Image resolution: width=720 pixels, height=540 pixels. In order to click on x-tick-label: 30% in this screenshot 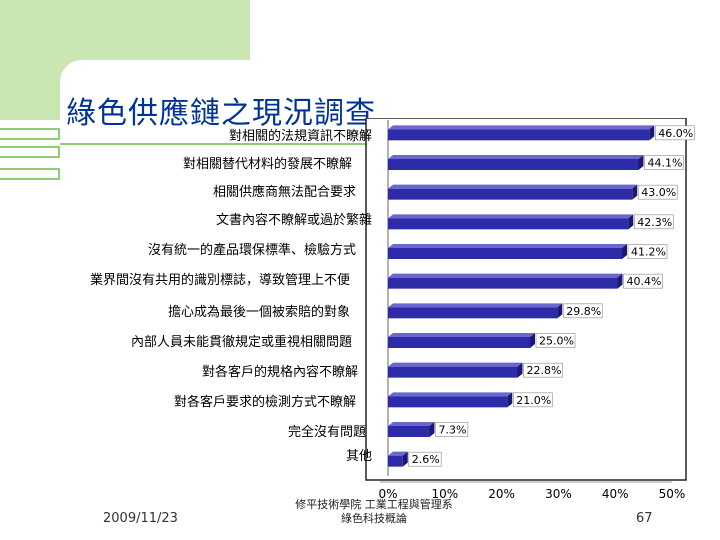, I will do `click(558, 494)`.